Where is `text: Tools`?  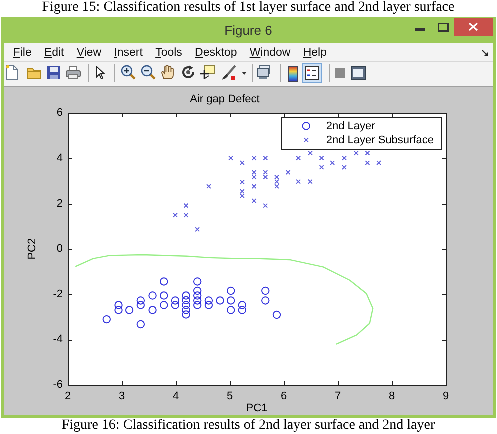
text: Tools is located at coordinates (169, 53).